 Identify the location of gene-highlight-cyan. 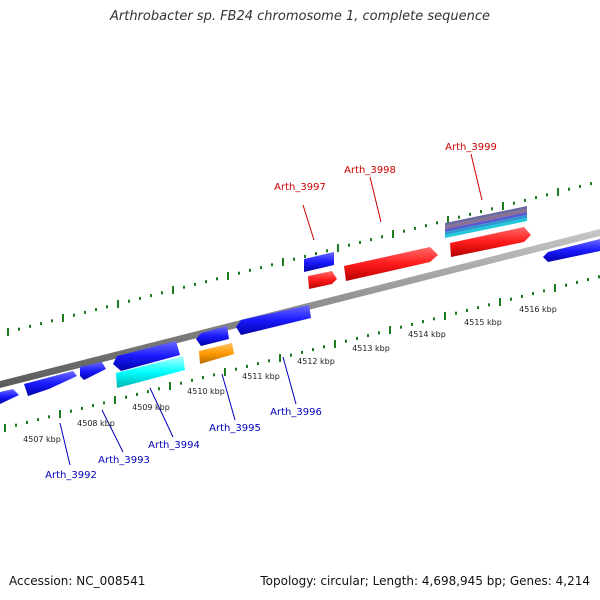
(150, 372).